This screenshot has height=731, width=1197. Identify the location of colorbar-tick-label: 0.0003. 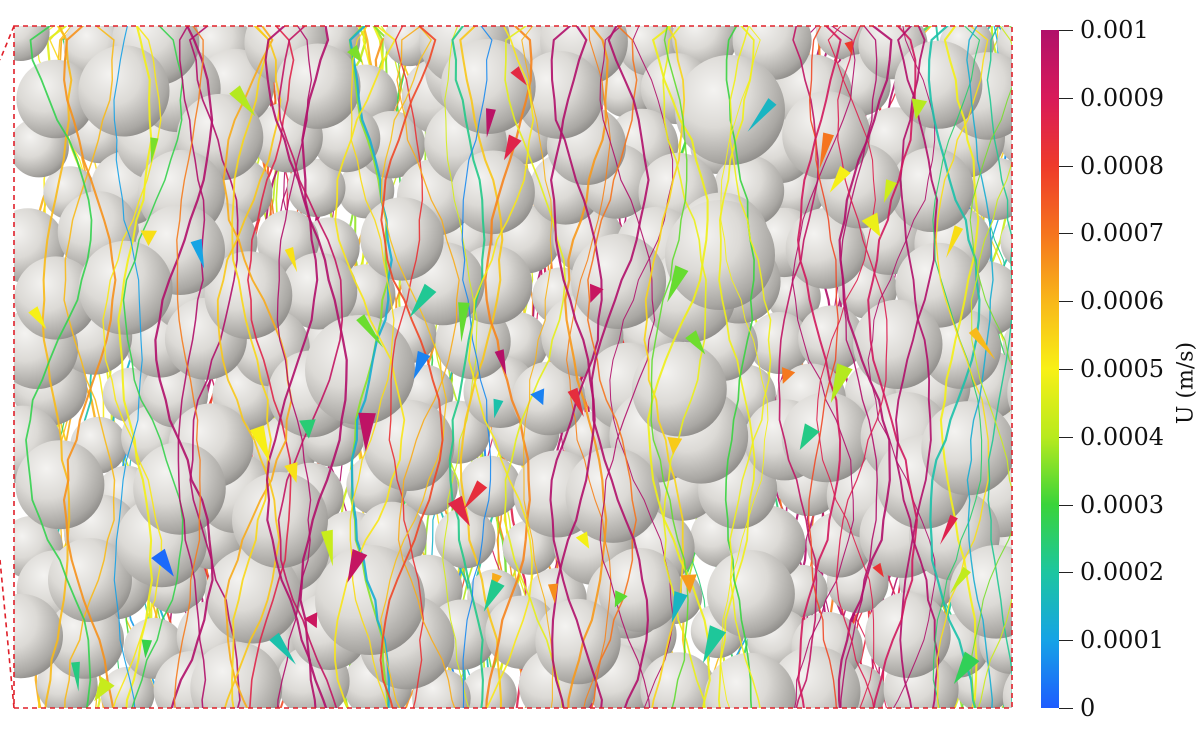
(1122, 504).